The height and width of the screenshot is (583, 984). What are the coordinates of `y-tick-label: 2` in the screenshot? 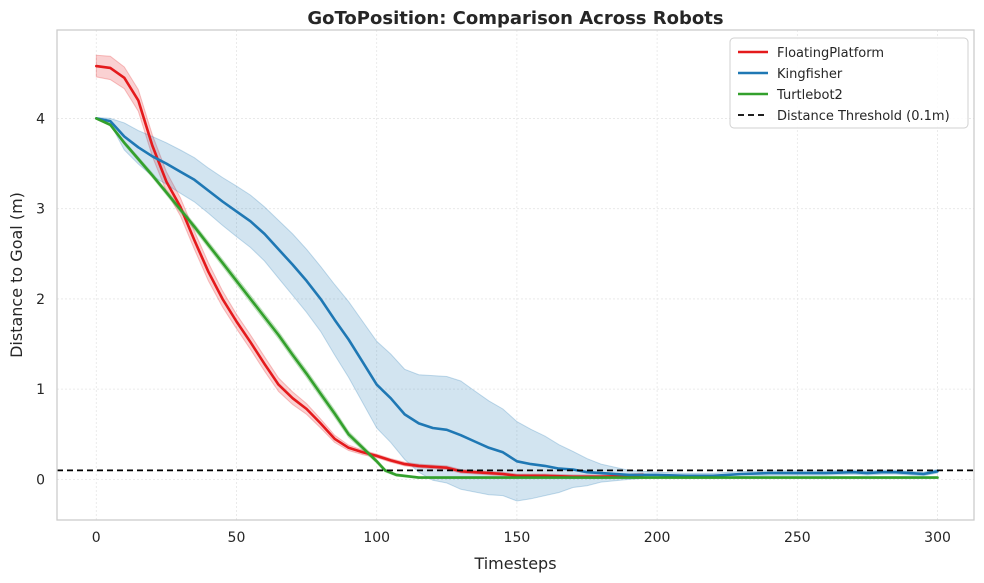 It's located at (40, 300).